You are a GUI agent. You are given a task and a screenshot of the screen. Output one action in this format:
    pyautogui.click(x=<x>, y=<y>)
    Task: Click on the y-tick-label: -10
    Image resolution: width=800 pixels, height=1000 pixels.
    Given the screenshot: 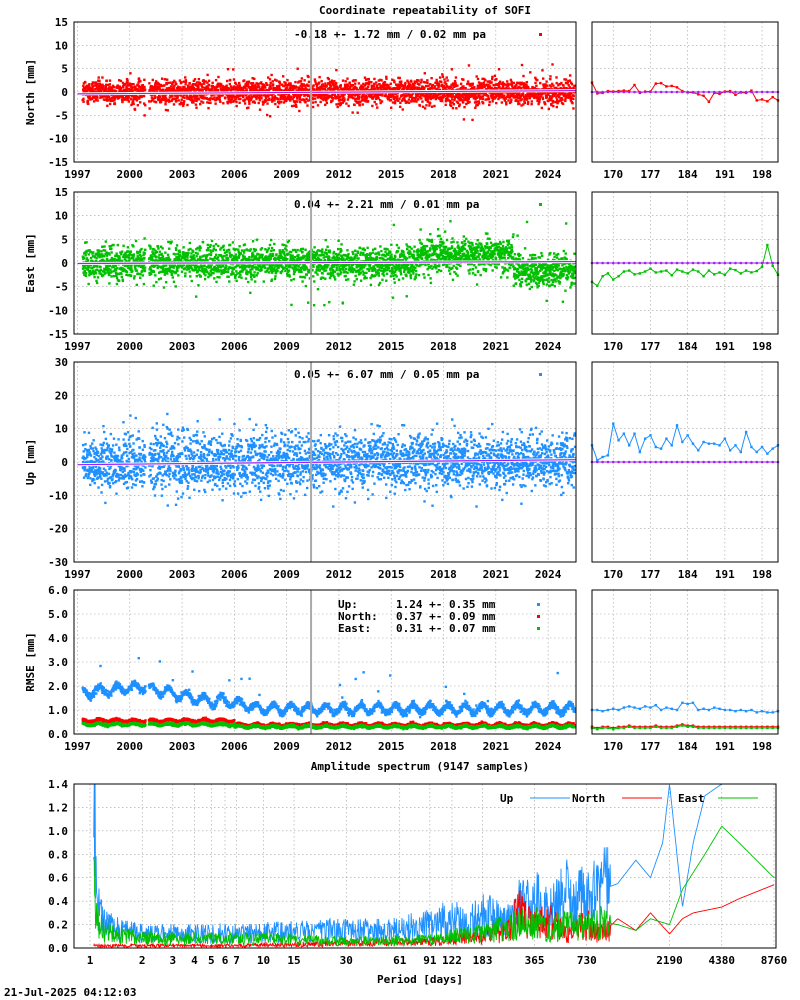 What is the action you would take?
    pyautogui.click(x=58, y=310)
    